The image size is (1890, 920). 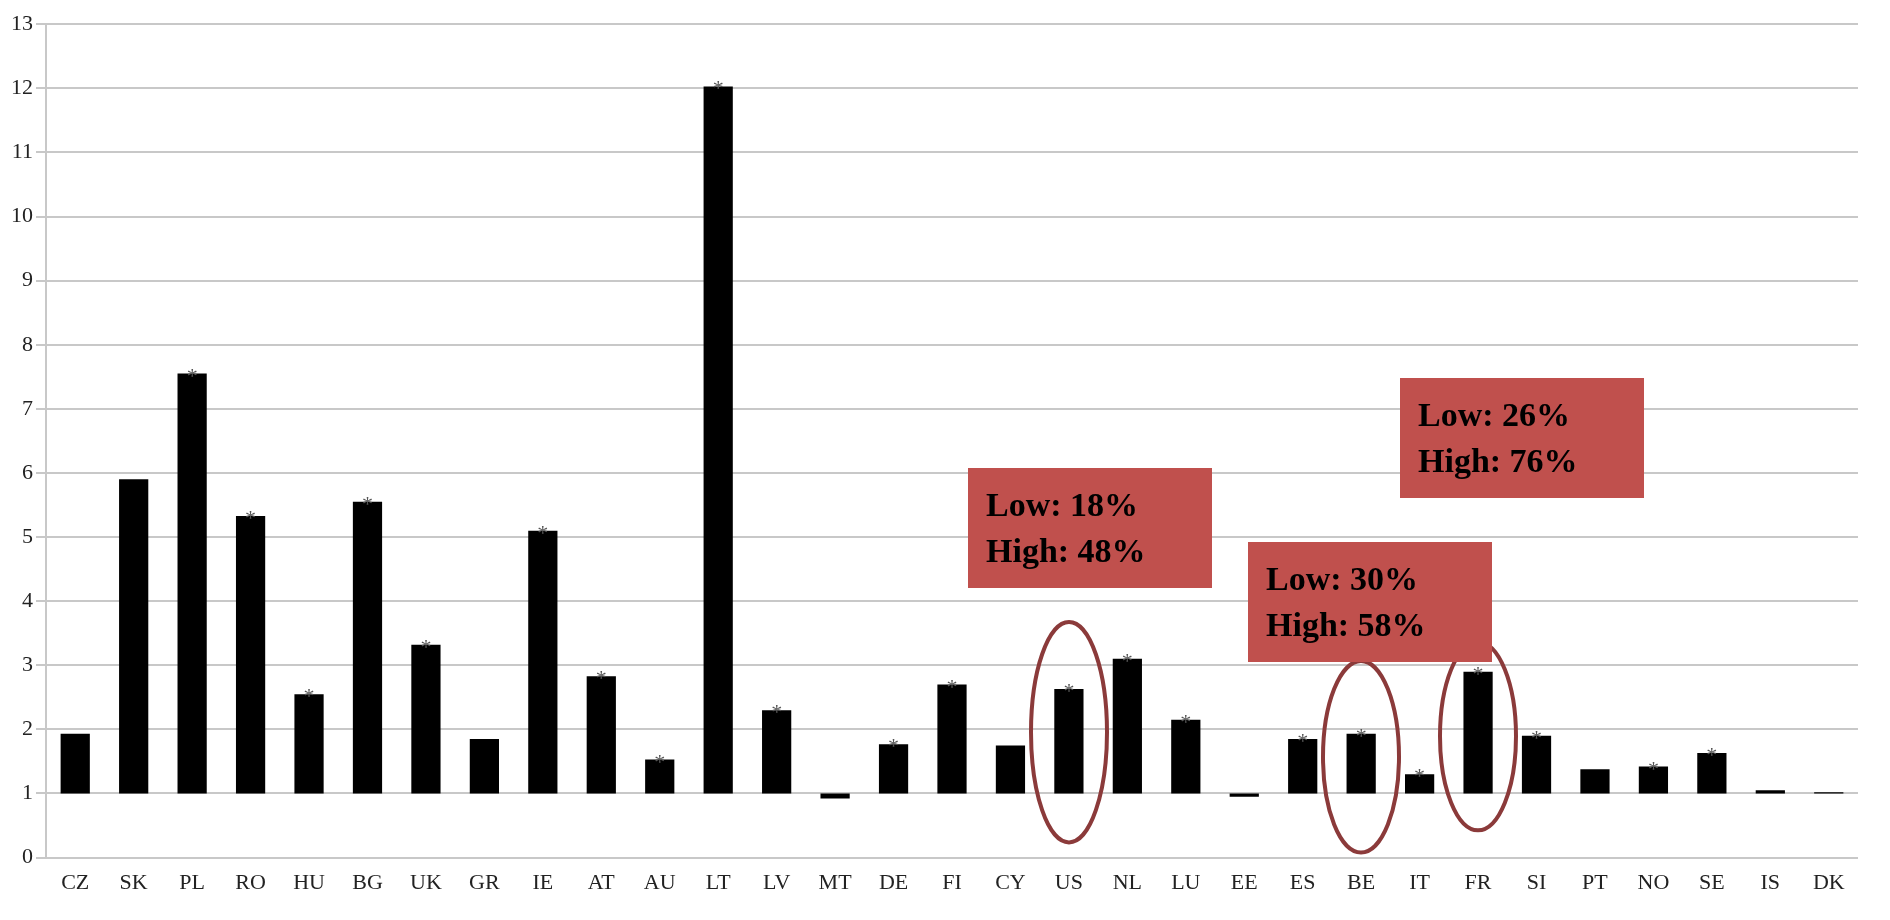 I want to click on y-tick-label: 13, so click(x=22, y=22).